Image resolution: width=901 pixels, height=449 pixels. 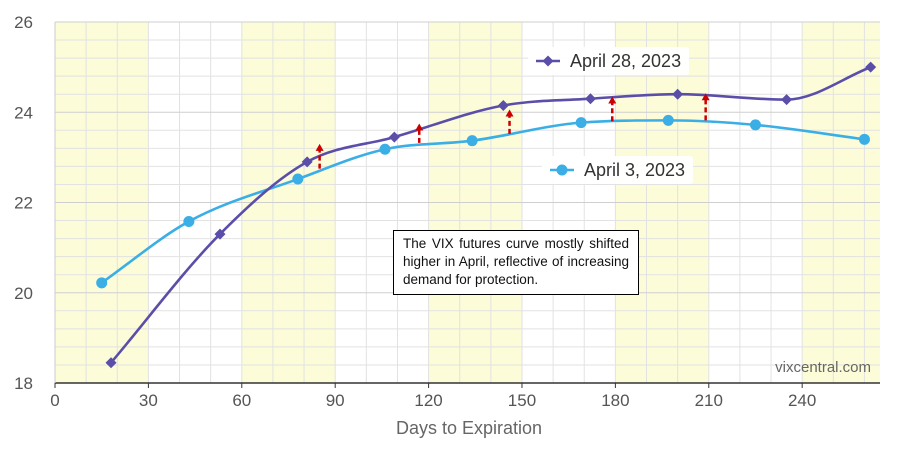 I want to click on x-tick-label: 120, so click(x=428, y=400).